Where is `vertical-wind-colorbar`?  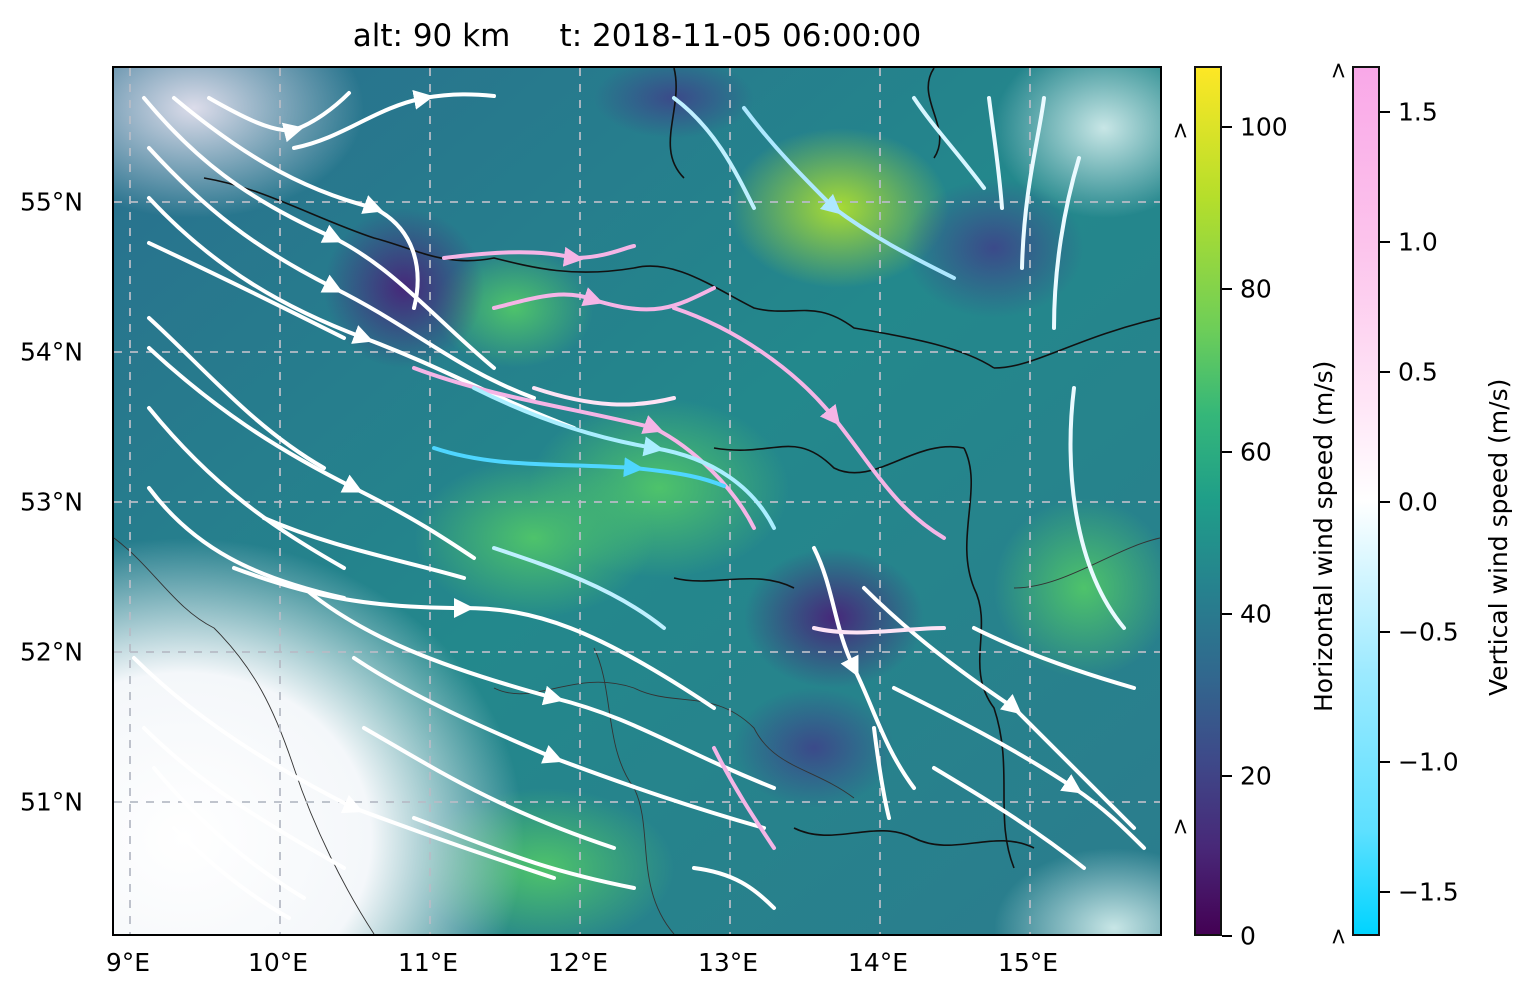
vertical-wind-colorbar is located at coordinates (1366, 501).